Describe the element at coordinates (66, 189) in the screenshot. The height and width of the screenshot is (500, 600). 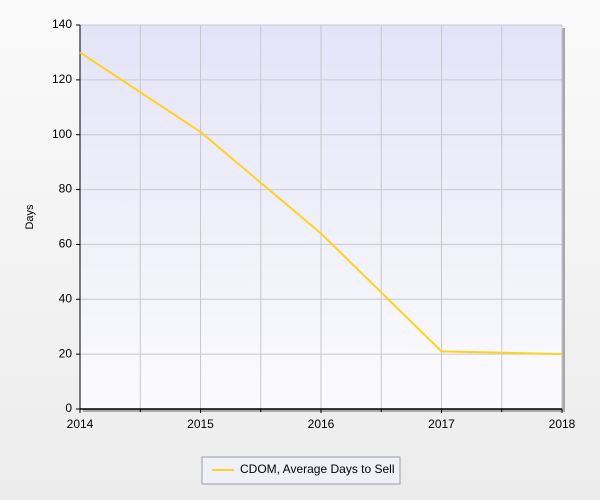
I see `y-tick-label: 80` at that location.